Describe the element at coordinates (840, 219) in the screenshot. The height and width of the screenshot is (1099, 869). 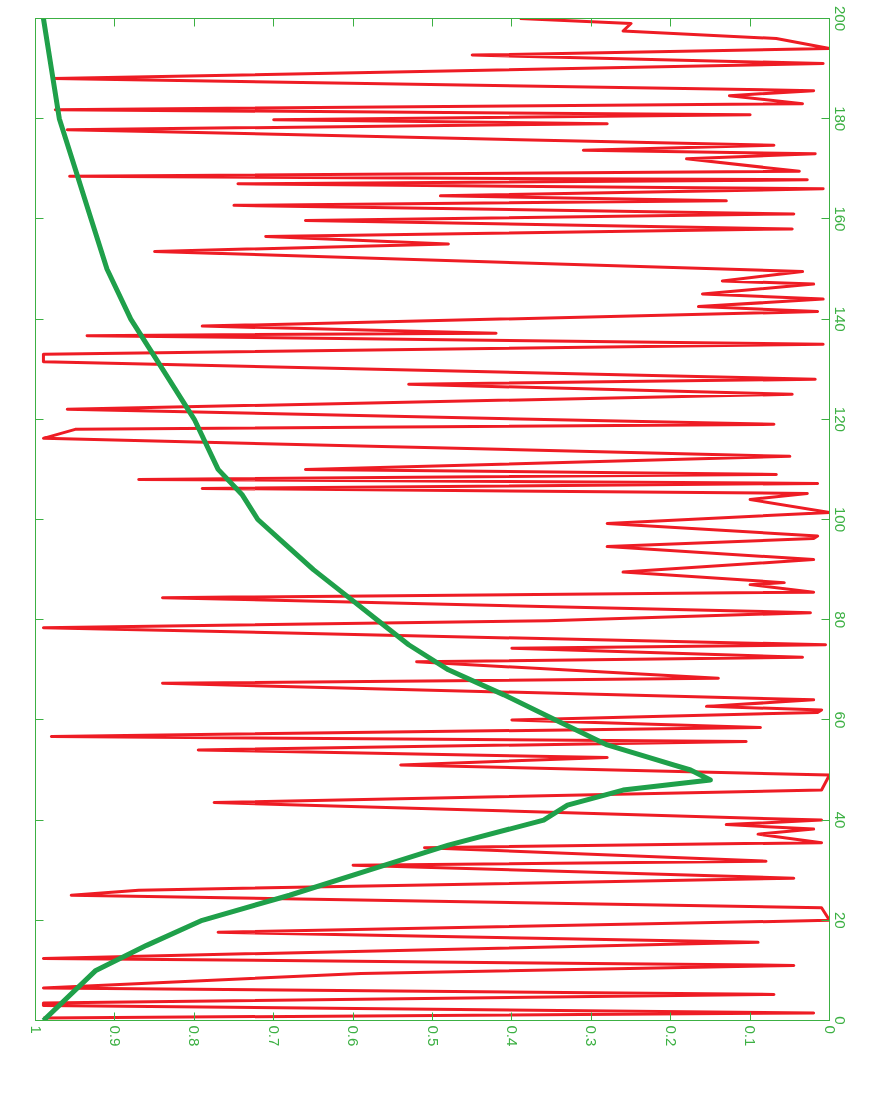
I see `y-tick-label: 160` at that location.